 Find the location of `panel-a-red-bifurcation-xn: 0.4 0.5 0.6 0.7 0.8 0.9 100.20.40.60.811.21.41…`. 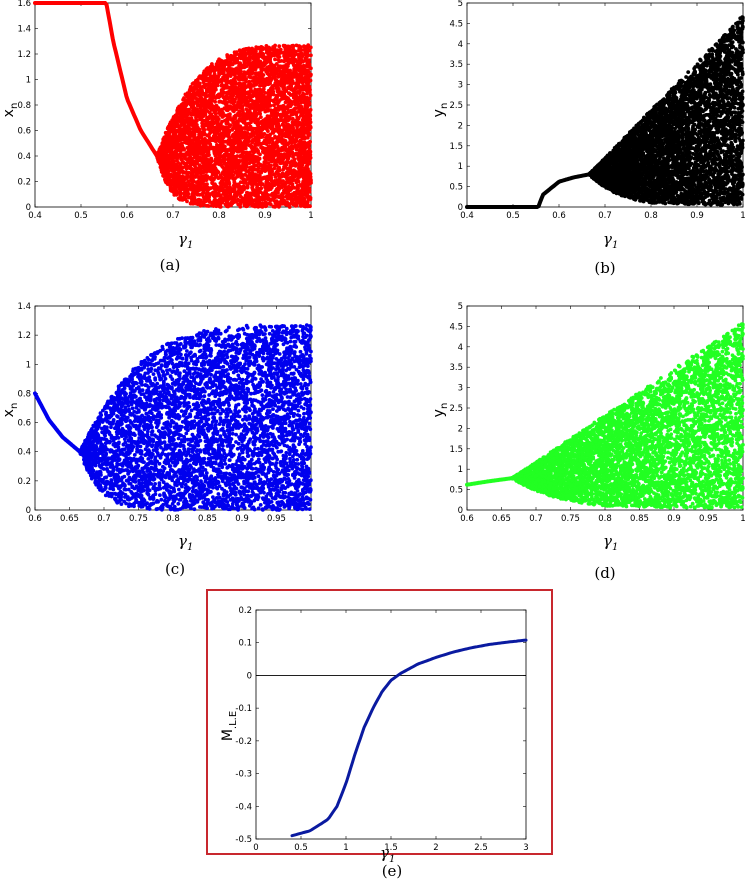

panel-a-red-bifurcation-xn: 0.4 0.5 0.6 0.7 0.8 0.9 100.20.40.60.811.21.41… is located at coordinates (157, 137).